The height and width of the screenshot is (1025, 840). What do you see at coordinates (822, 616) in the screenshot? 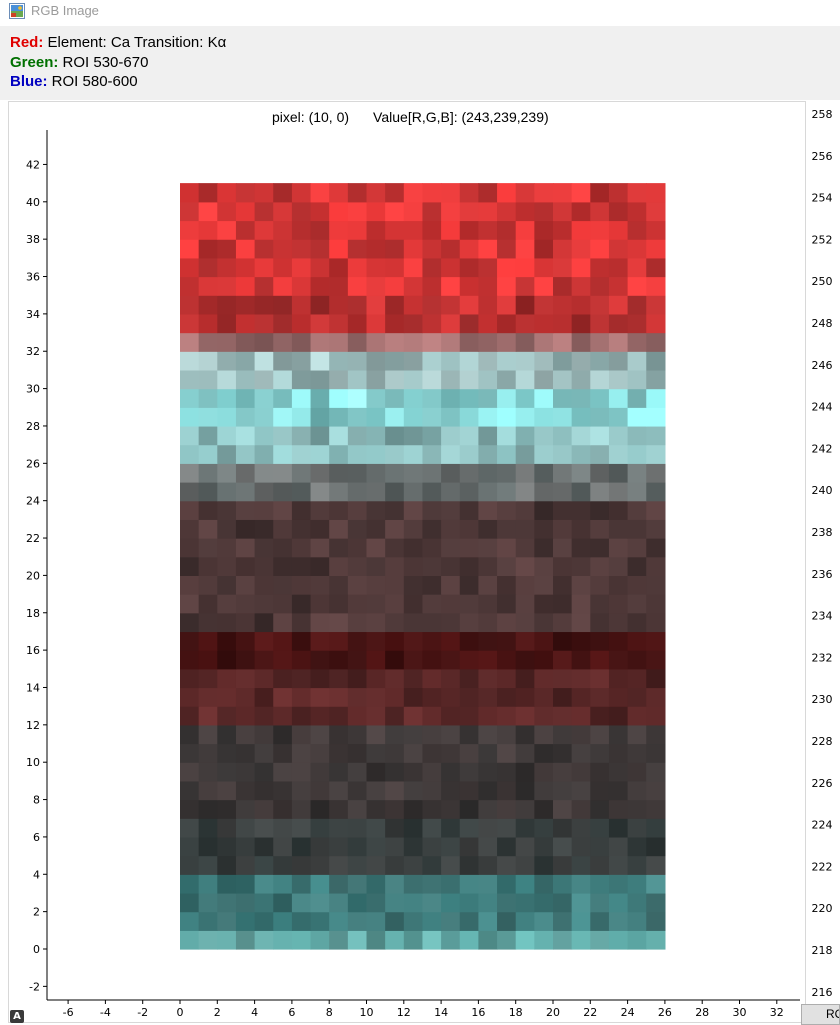
I see `colorbar-label: 234` at bounding box center [822, 616].